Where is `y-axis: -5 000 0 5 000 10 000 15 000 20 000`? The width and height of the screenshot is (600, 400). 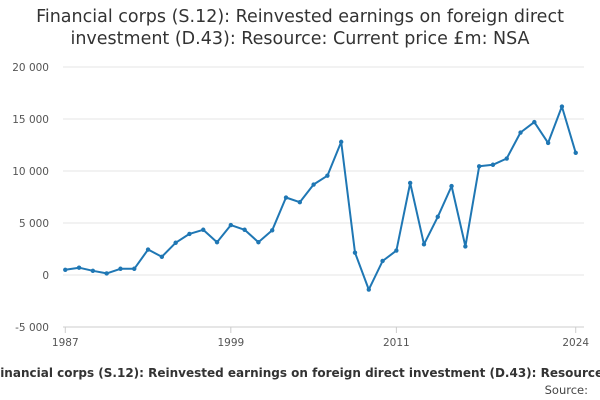
y-axis: -5 000 0 5 000 10 000 15 000 20 000 is located at coordinates (30, 198).